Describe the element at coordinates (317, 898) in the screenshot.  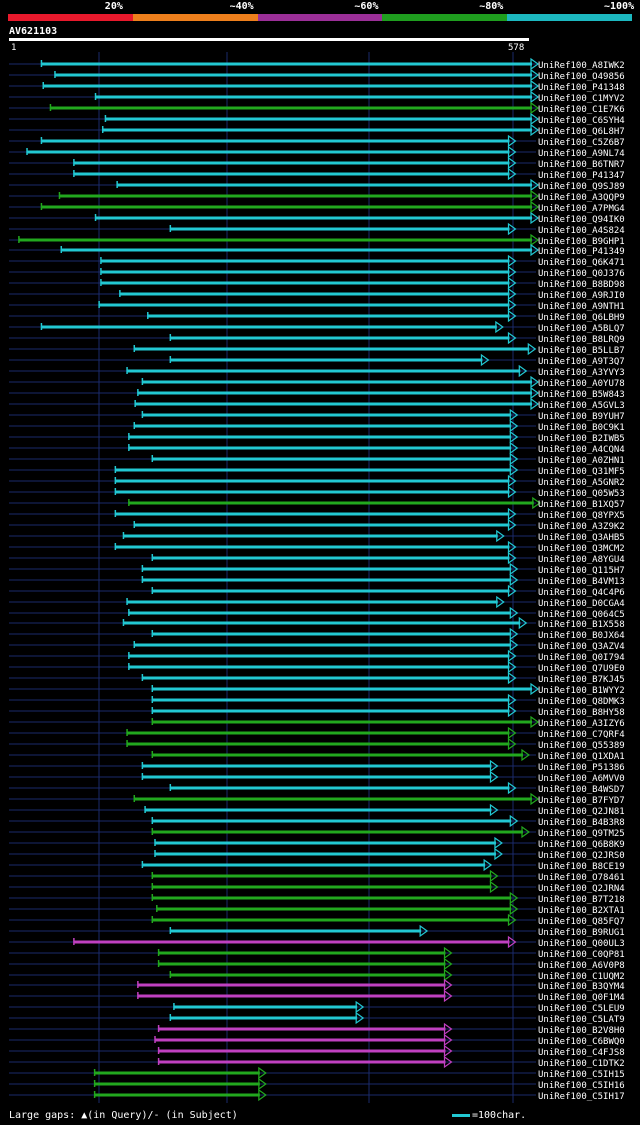
I see `hit-row: UniRef100_B7T218` at that location.